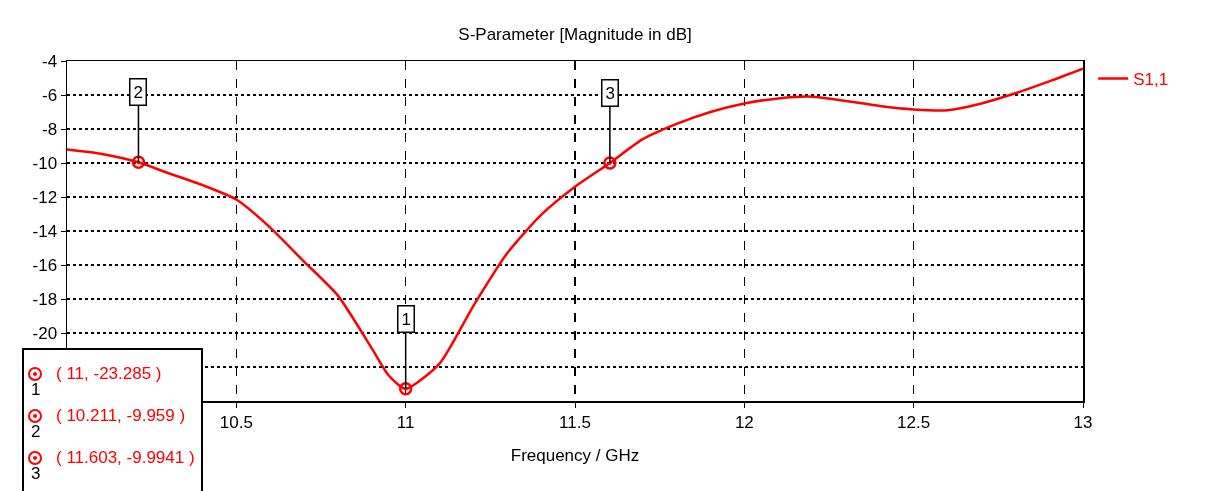  I want to click on y-tick-label: -12, so click(45, 197).